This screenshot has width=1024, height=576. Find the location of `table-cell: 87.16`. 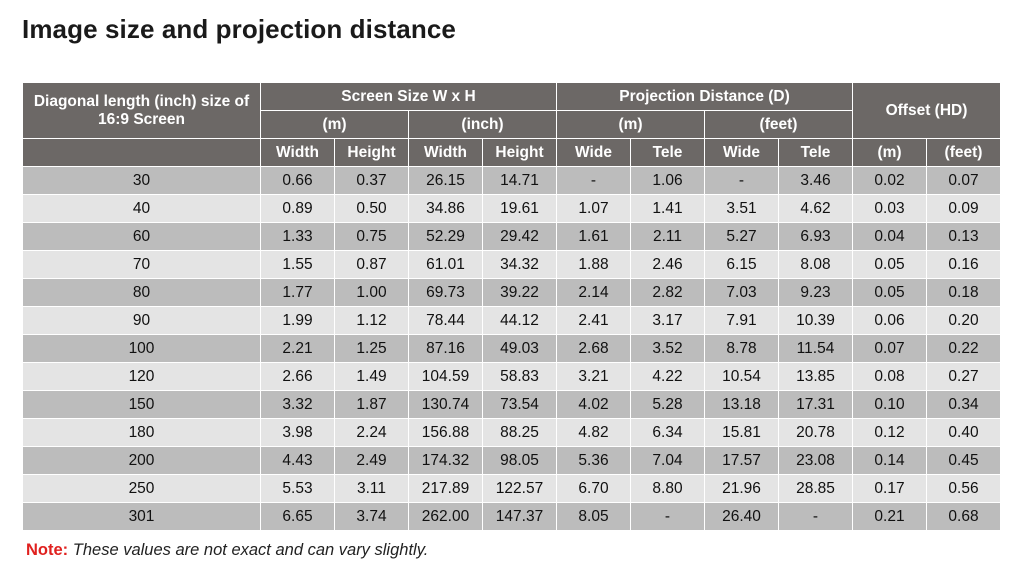

table-cell: 87.16 is located at coordinates (445, 348).